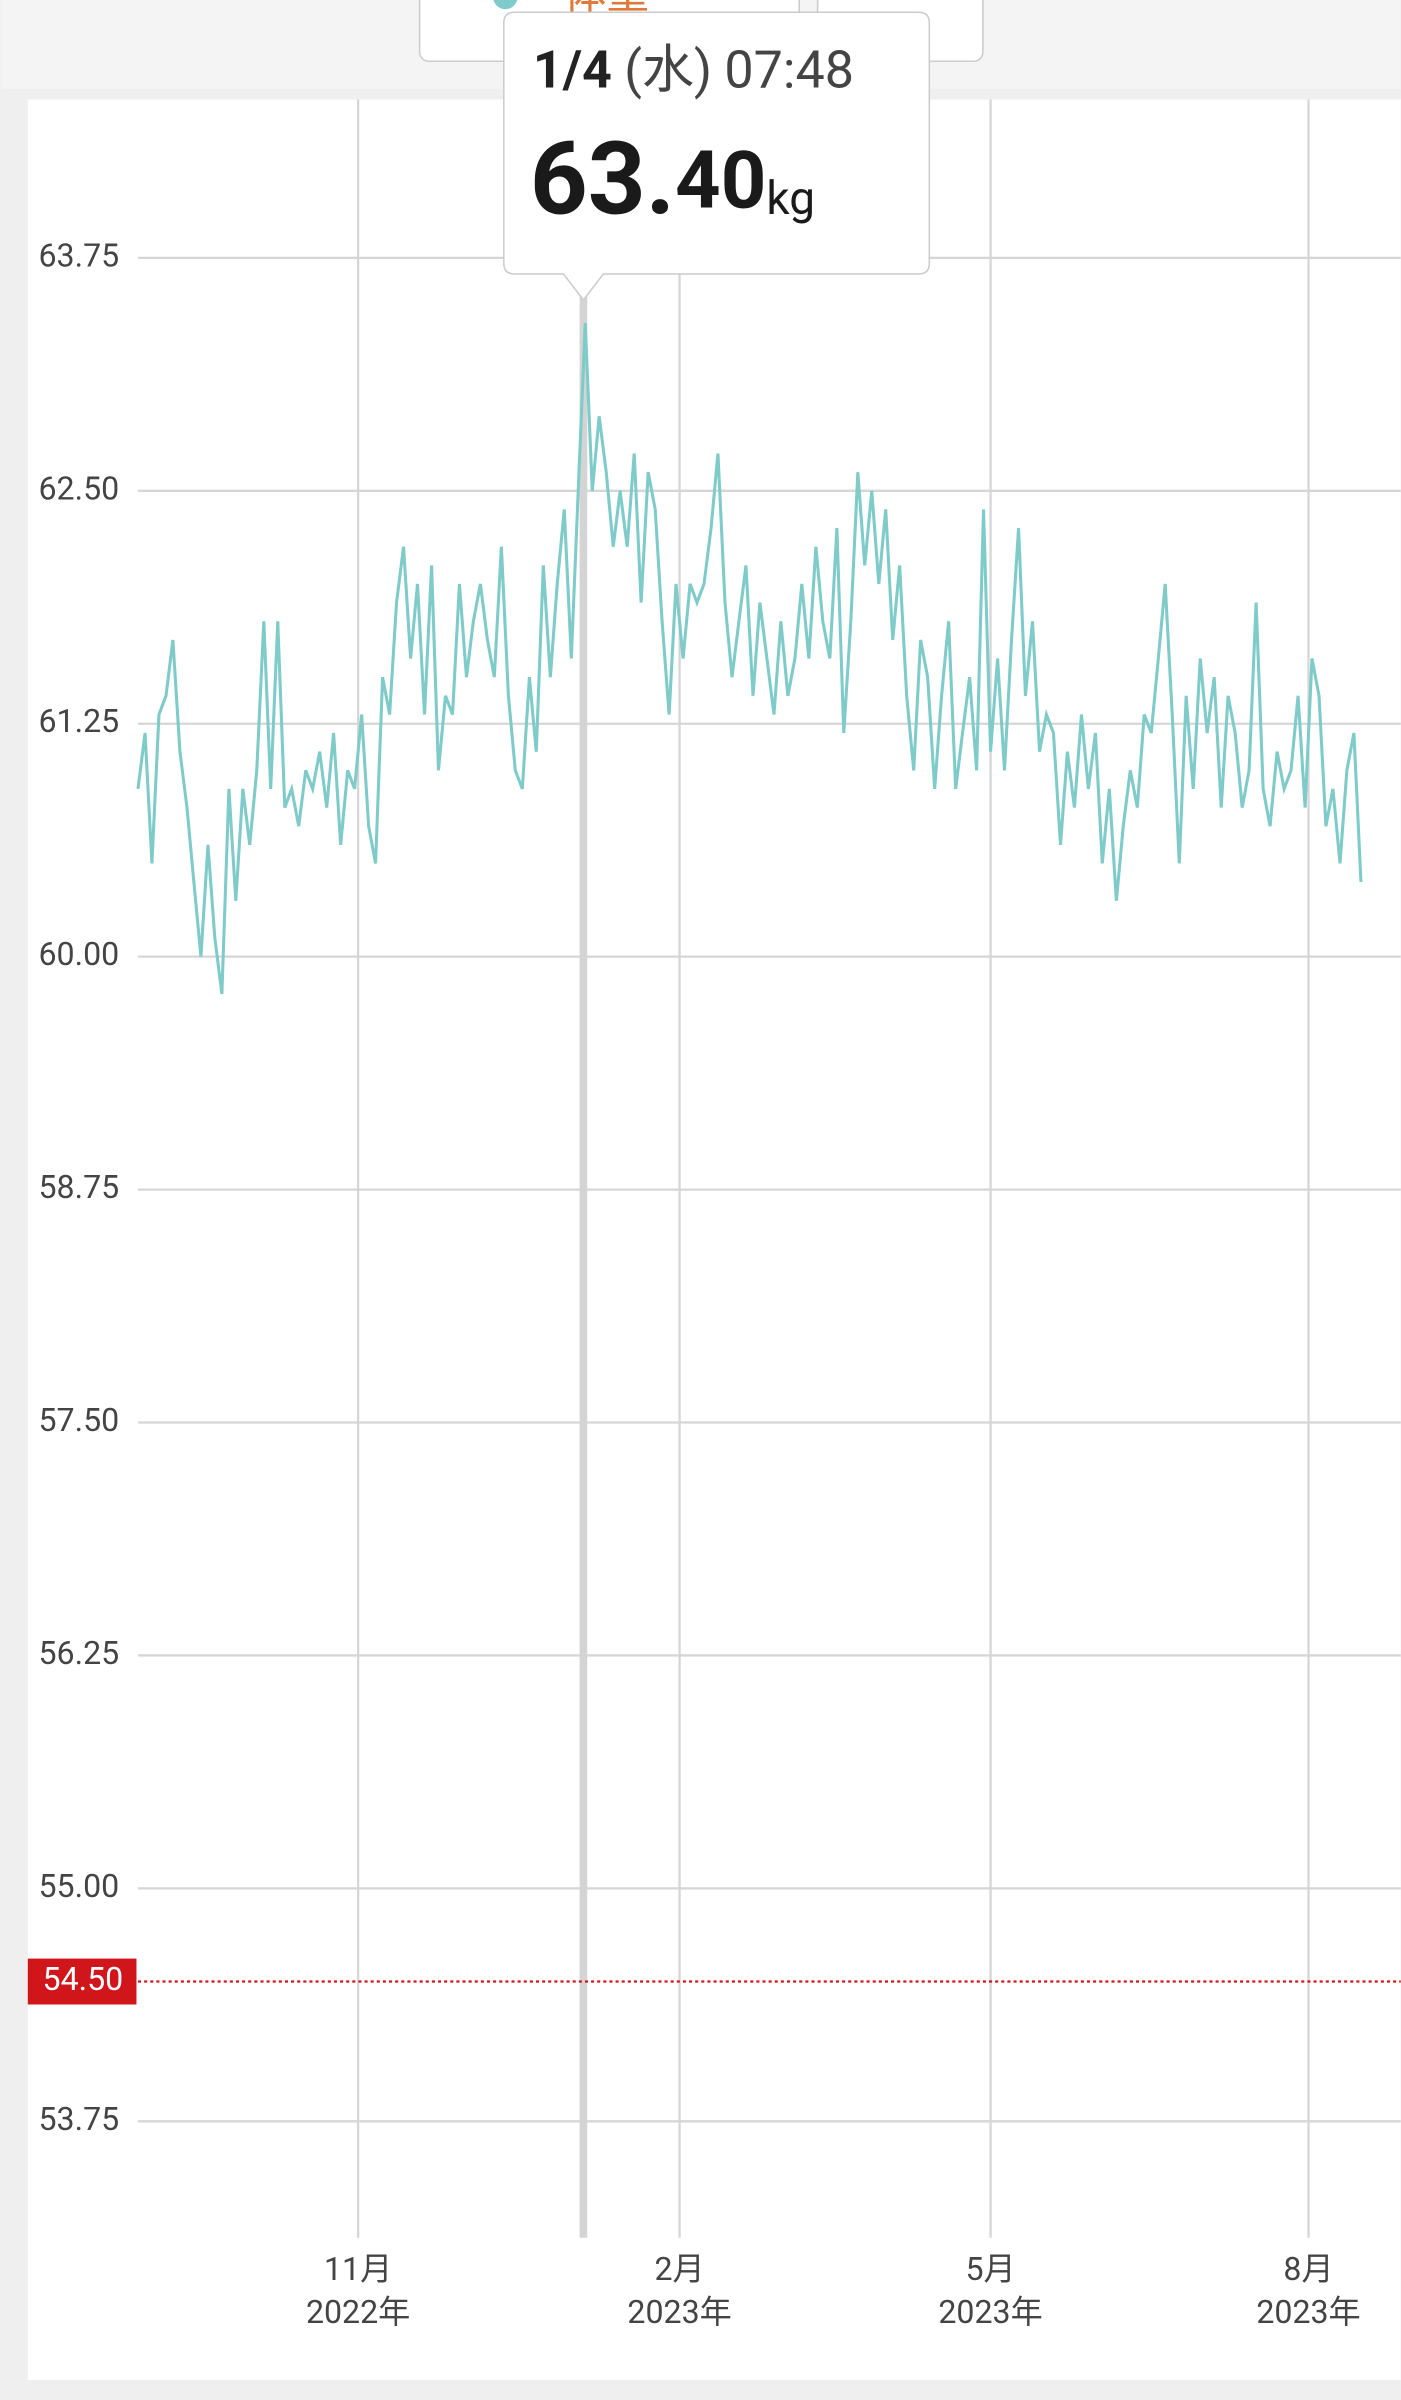 The height and width of the screenshot is (2400, 1401). Describe the element at coordinates (990, 2269) in the screenshot. I see `x-tick-label: 5月` at that location.